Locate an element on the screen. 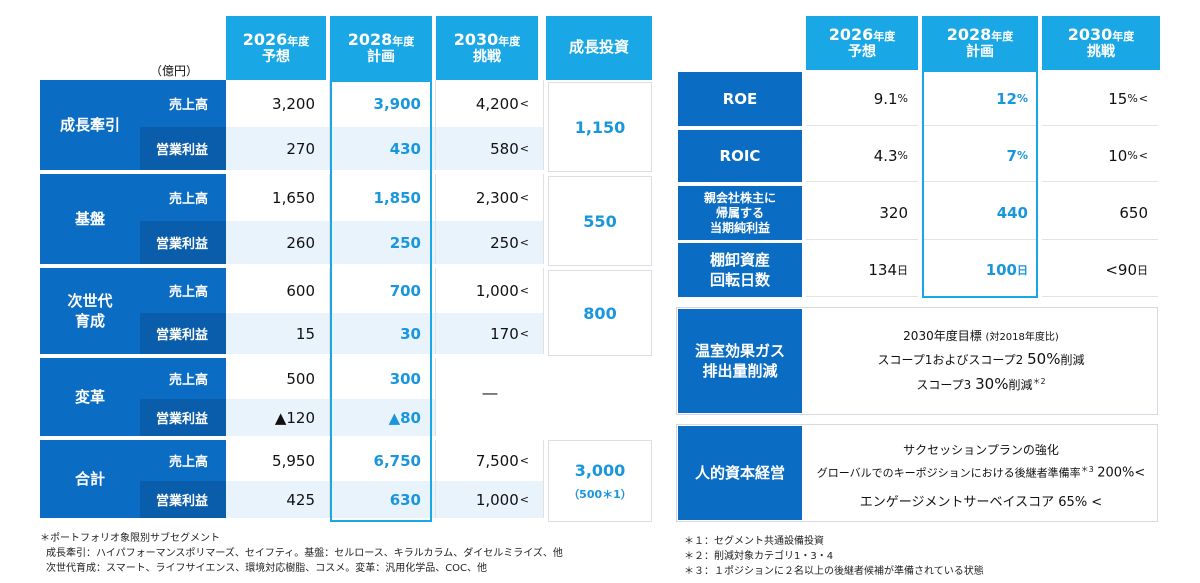 This screenshot has height=583, width=1200. ghg-target: 2030年度目標 is located at coordinates (942, 336).